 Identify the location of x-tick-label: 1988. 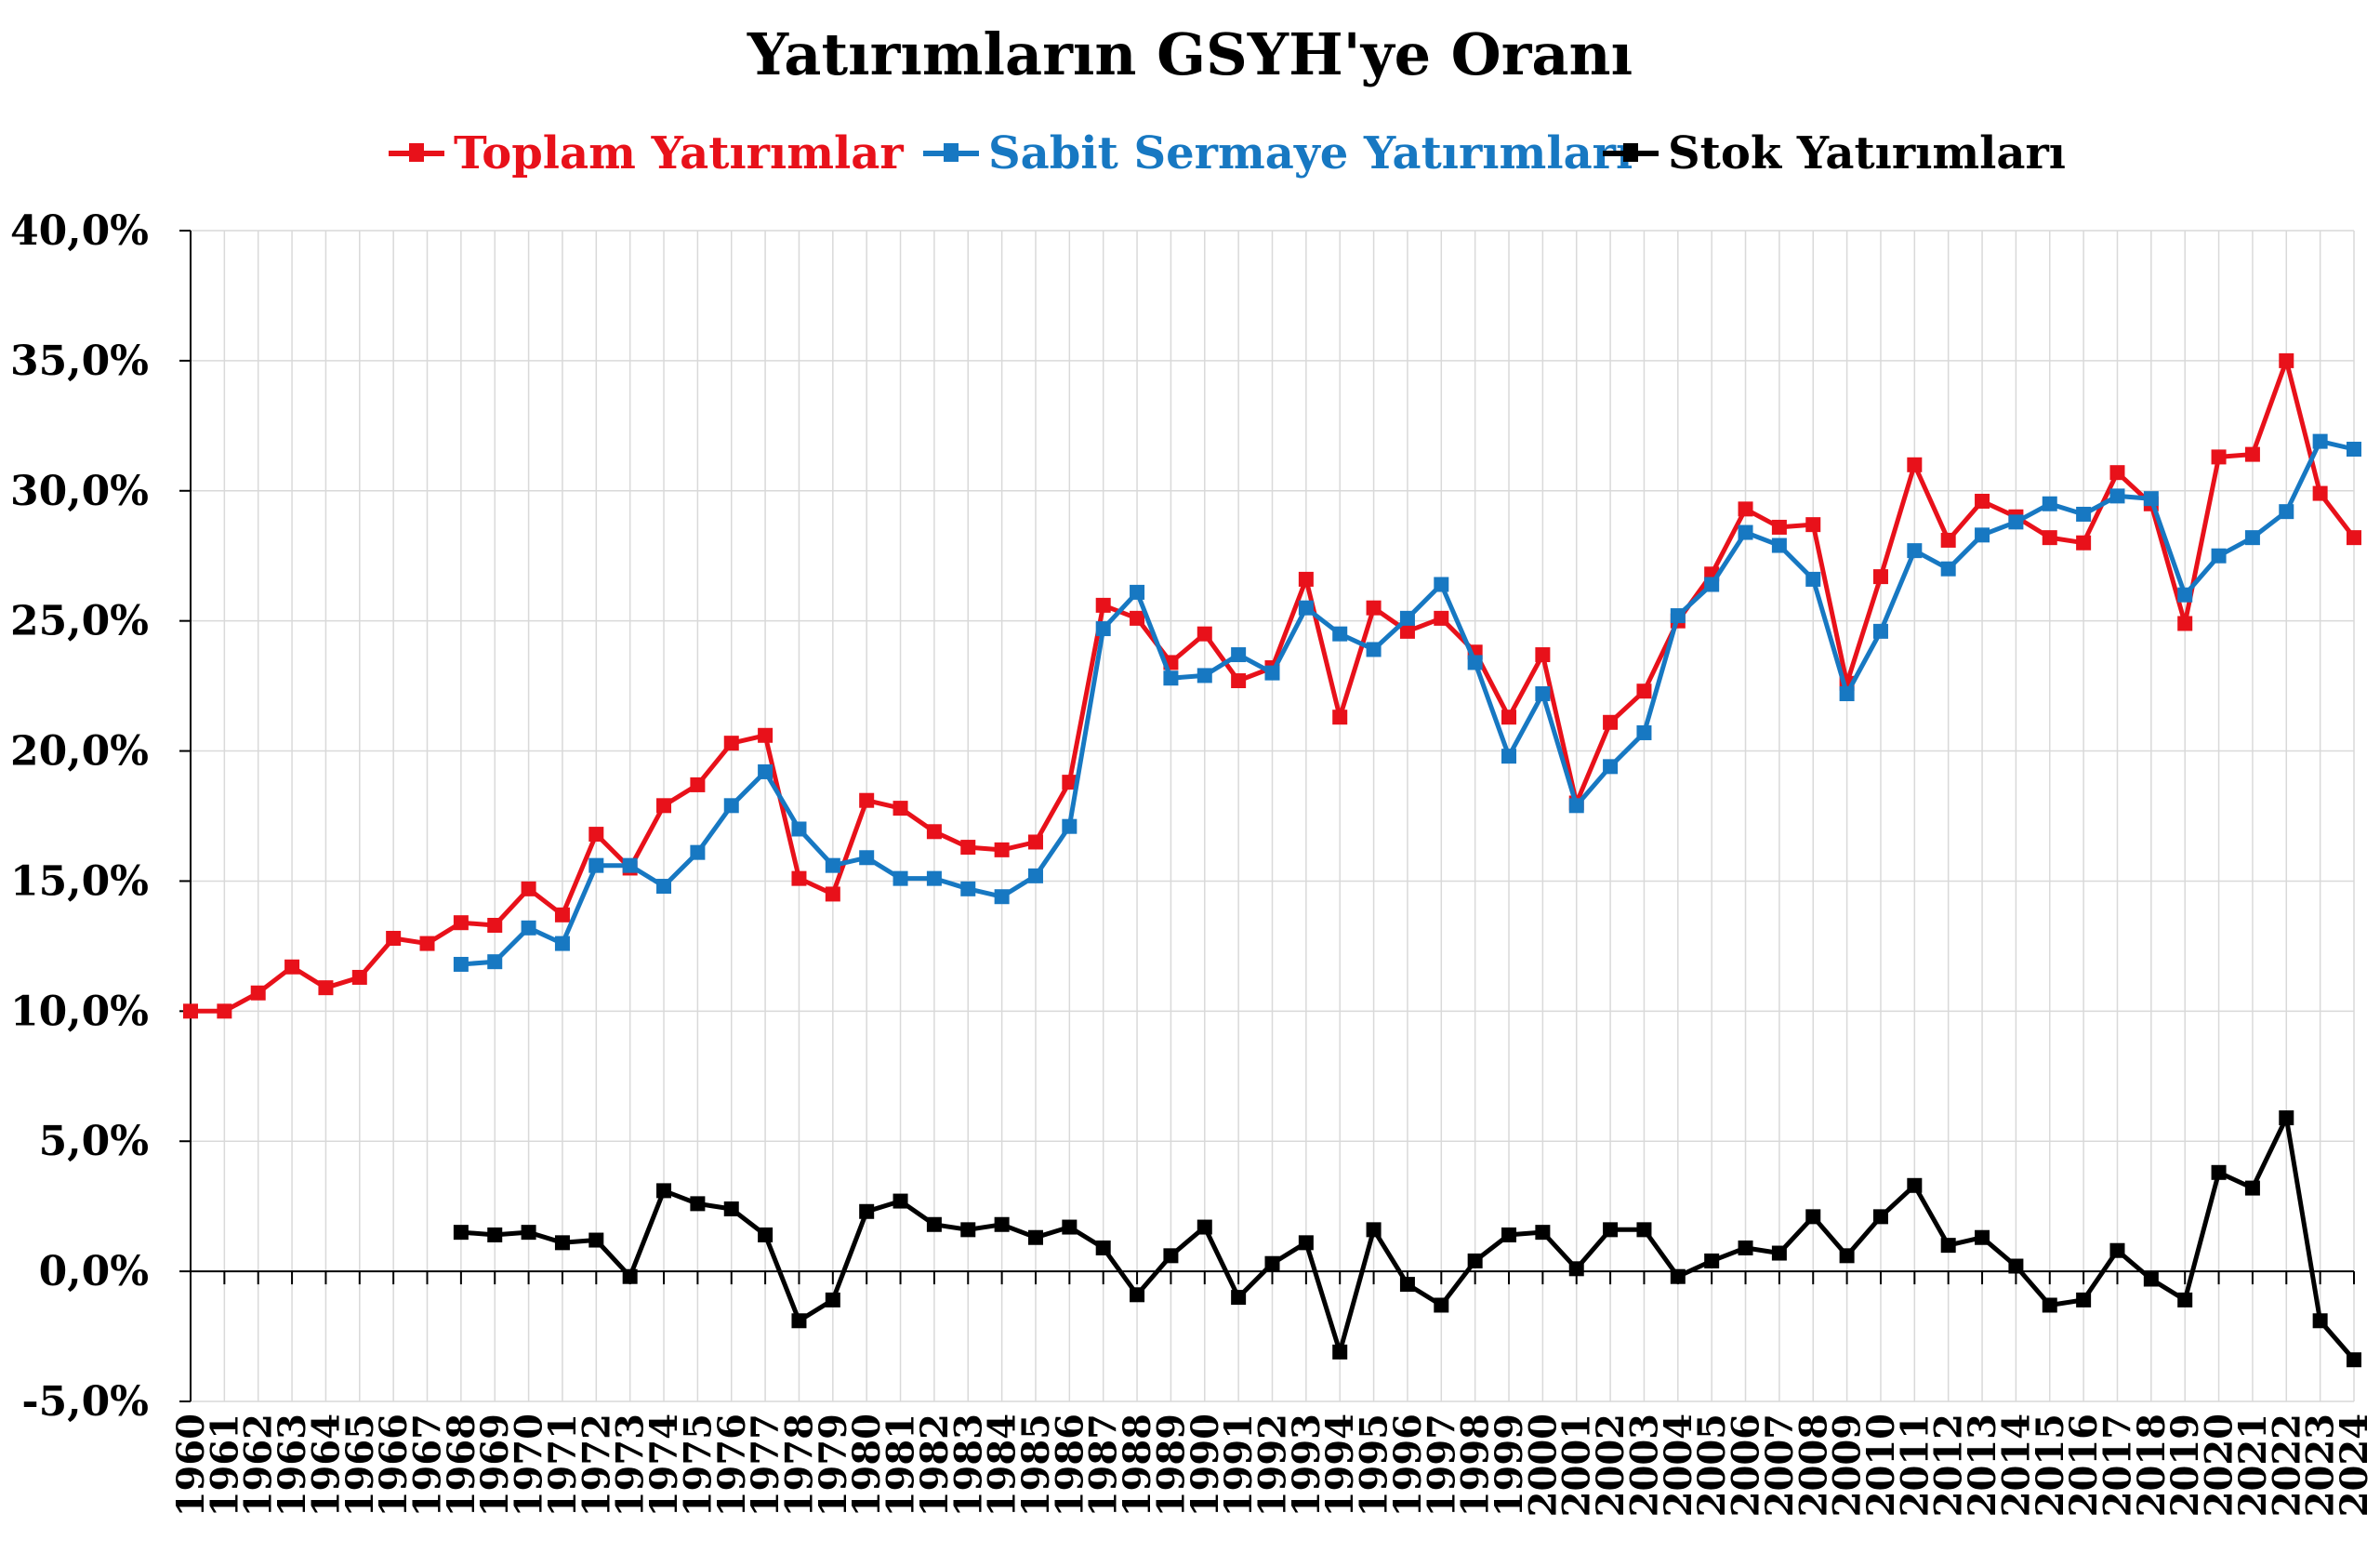
(1137, 1465).